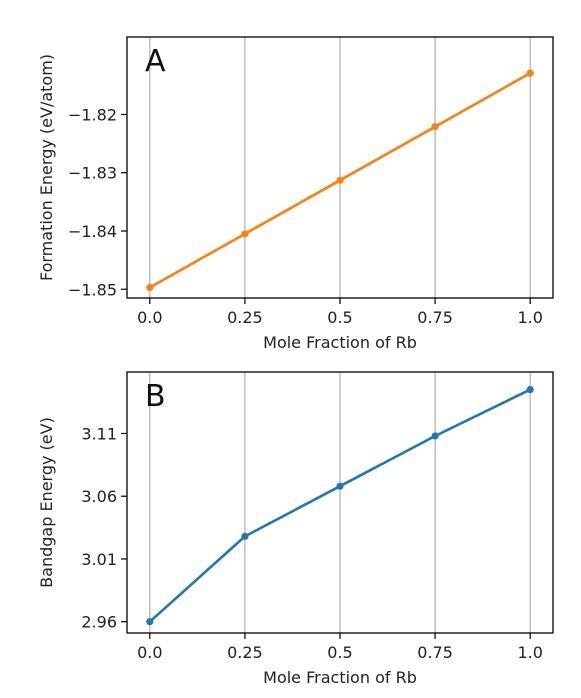 This screenshot has height=698, width=581. I want to click on y-axis-label: Formation Energy (eV/atom), so click(46, 167).